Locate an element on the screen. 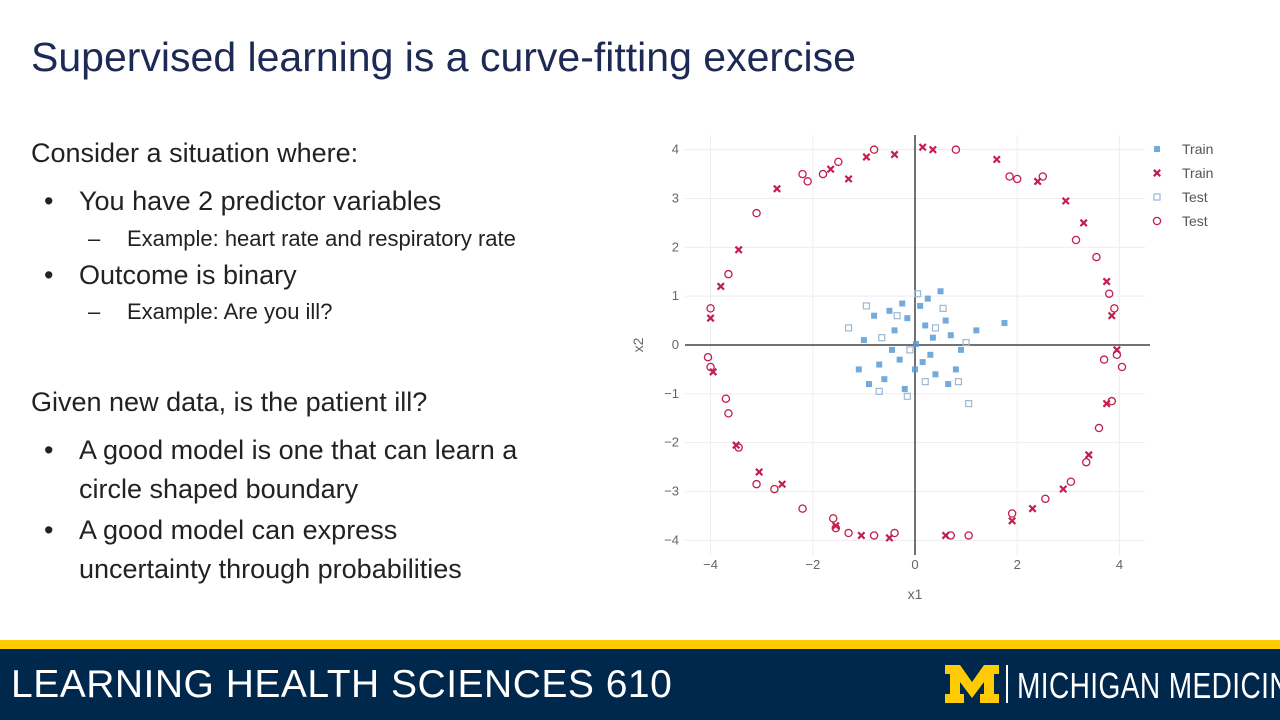 The height and width of the screenshot is (720, 1280). sub-bullet-example2-text: Example: Are you ill? is located at coordinates (230, 311).